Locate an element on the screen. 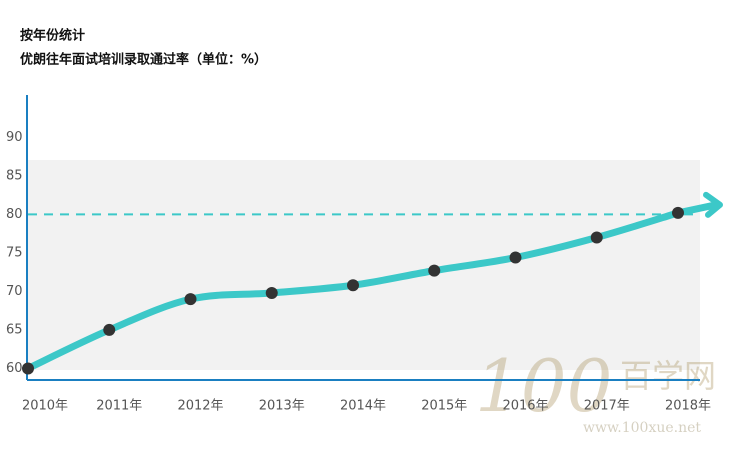 This screenshot has height=450, width=730. y-tick-label: 80 is located at coordinates (14, 214).